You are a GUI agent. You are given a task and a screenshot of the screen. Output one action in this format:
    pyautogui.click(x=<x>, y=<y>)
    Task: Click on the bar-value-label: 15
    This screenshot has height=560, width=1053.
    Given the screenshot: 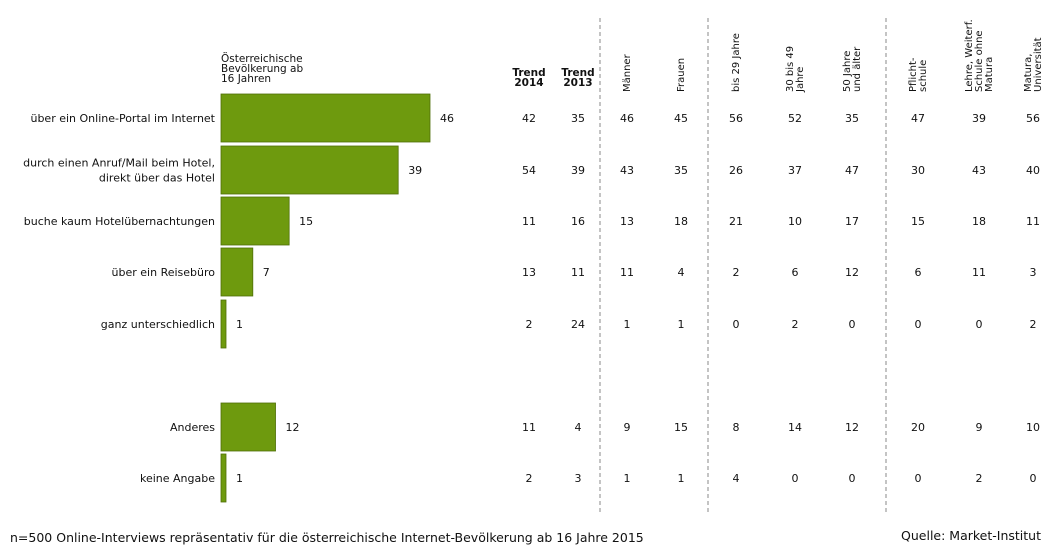 What is the action you would take?
    pyautogui.click(x=306, y=221)
    